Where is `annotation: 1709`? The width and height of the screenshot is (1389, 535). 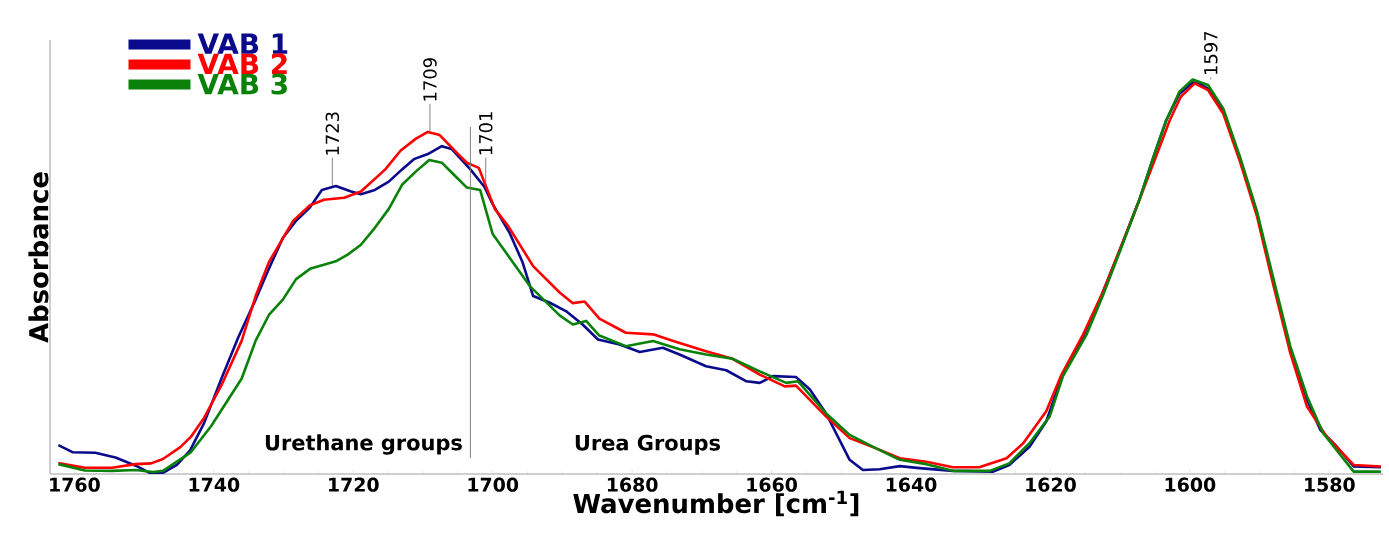 annotation: 1709 is located at coordinates (430, 79).